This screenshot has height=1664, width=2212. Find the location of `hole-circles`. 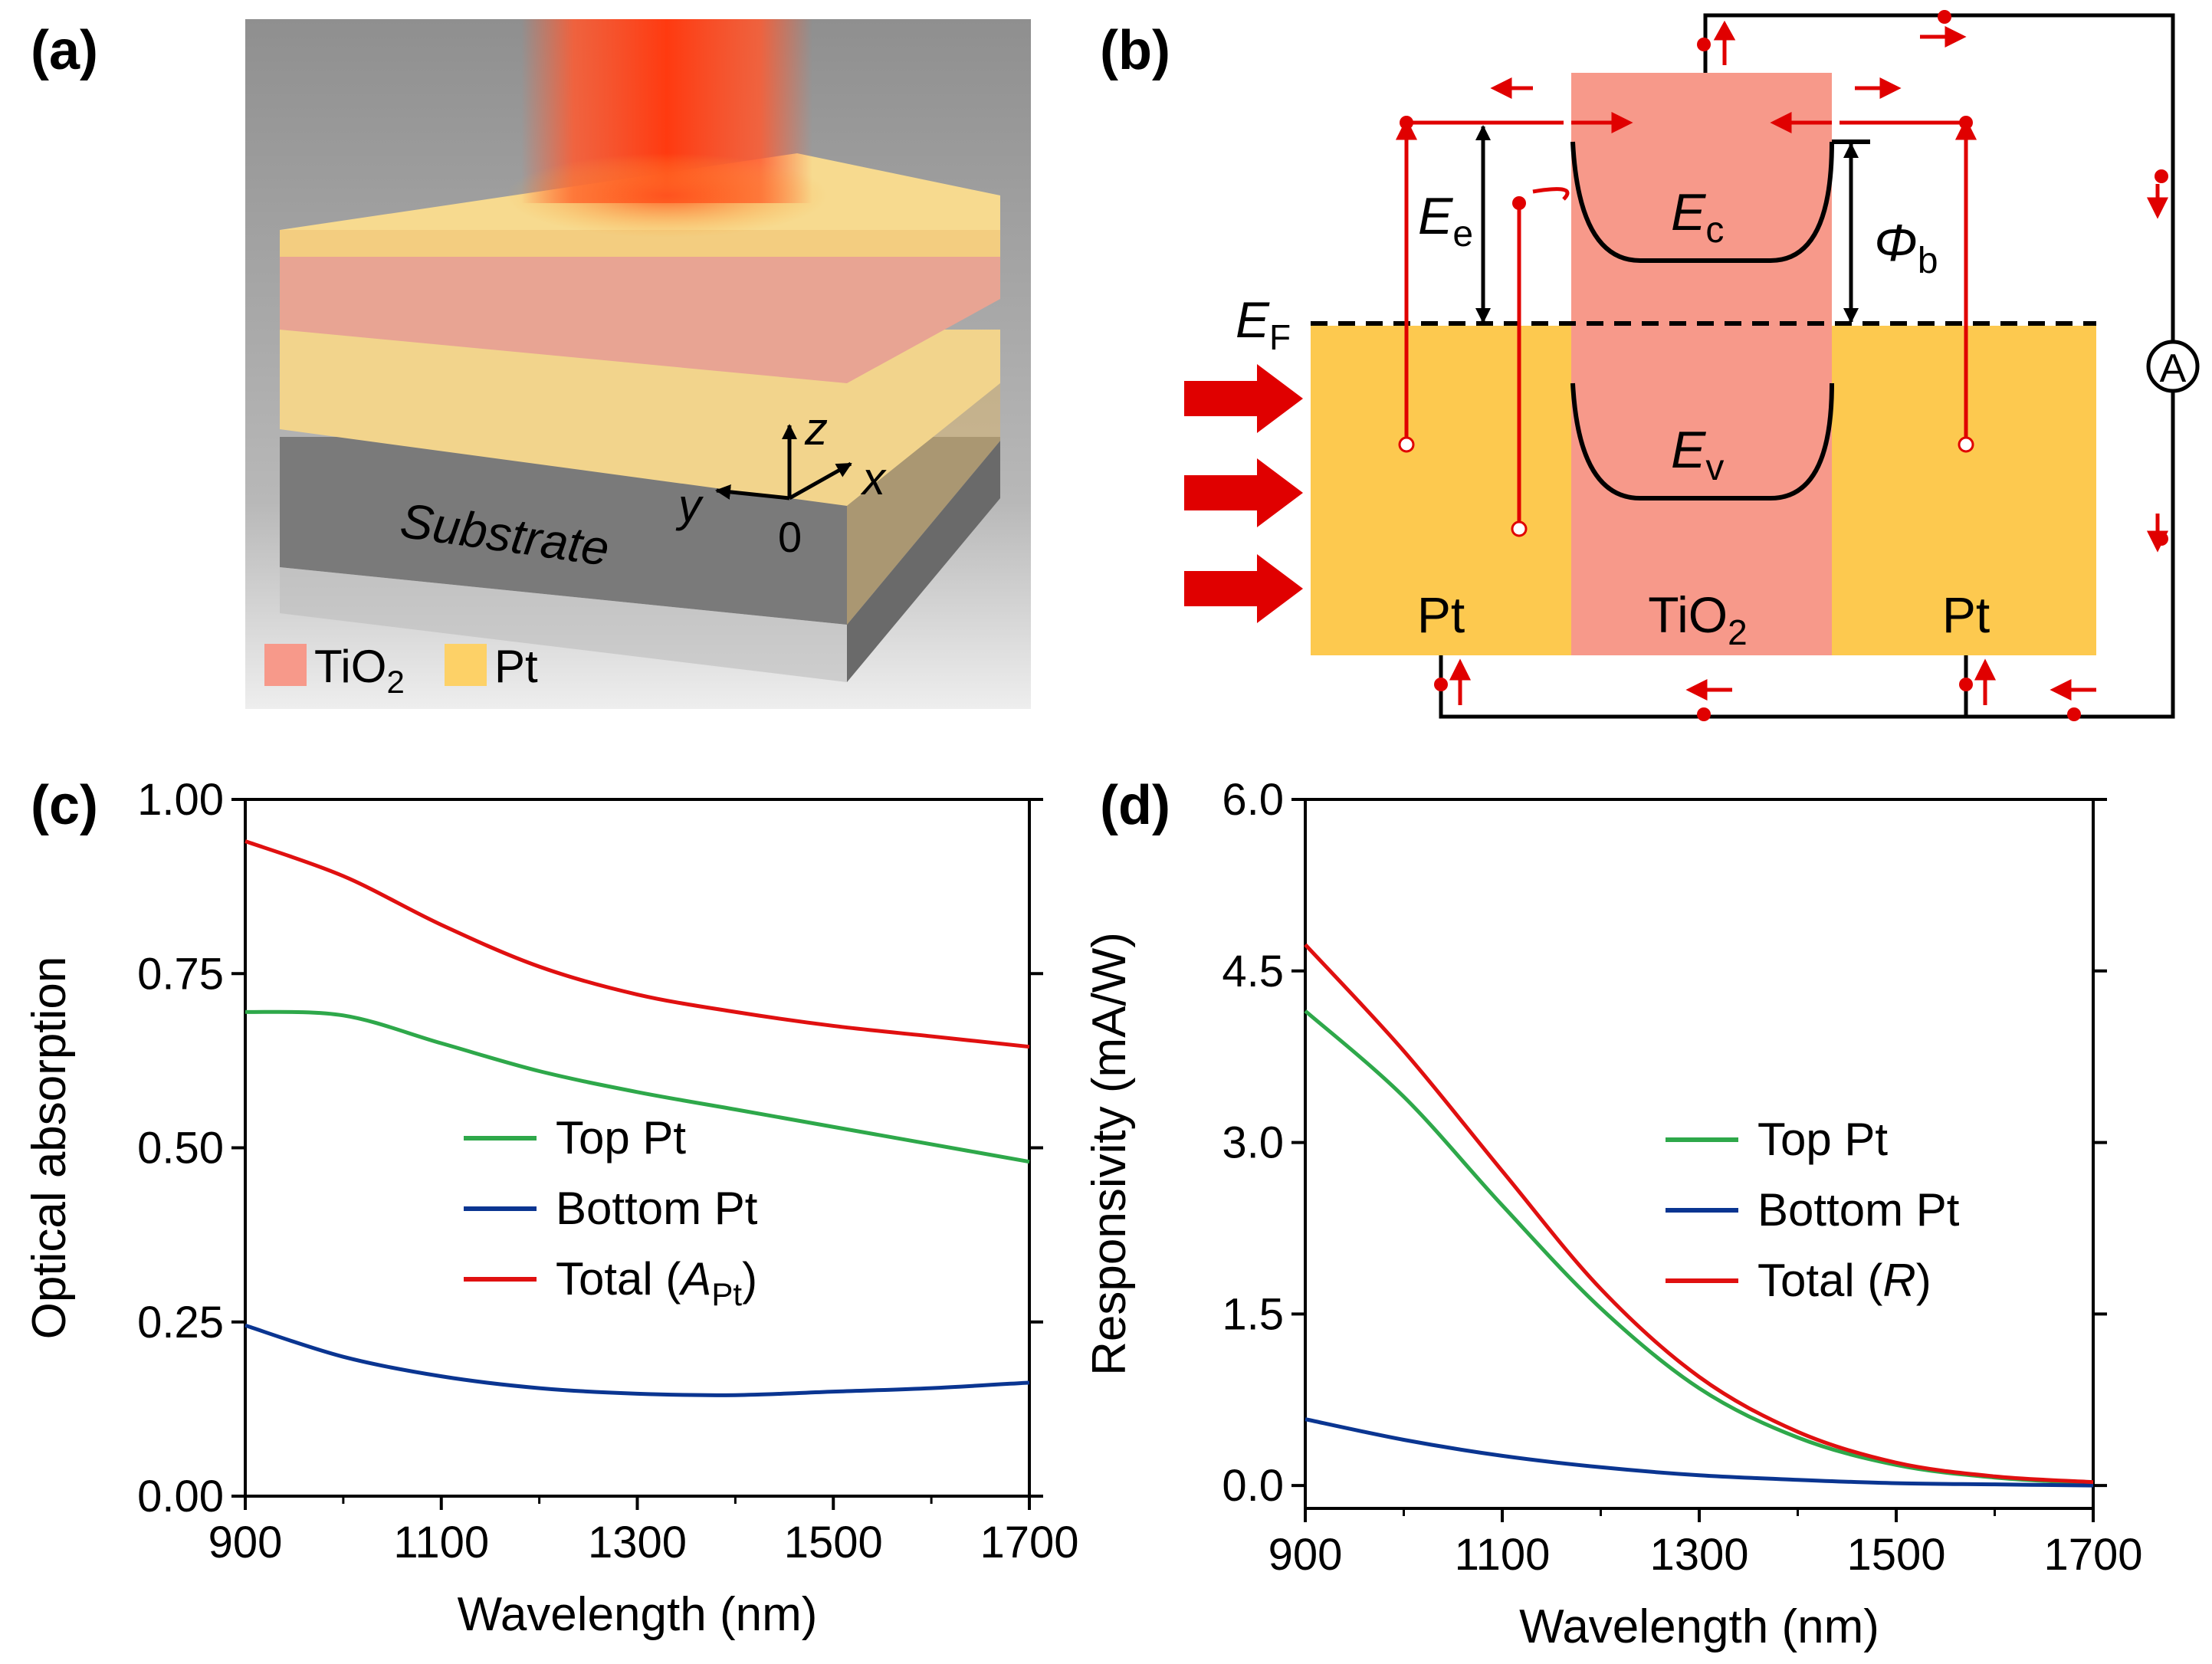

hole-circles is located at coordinates (1686, 487).